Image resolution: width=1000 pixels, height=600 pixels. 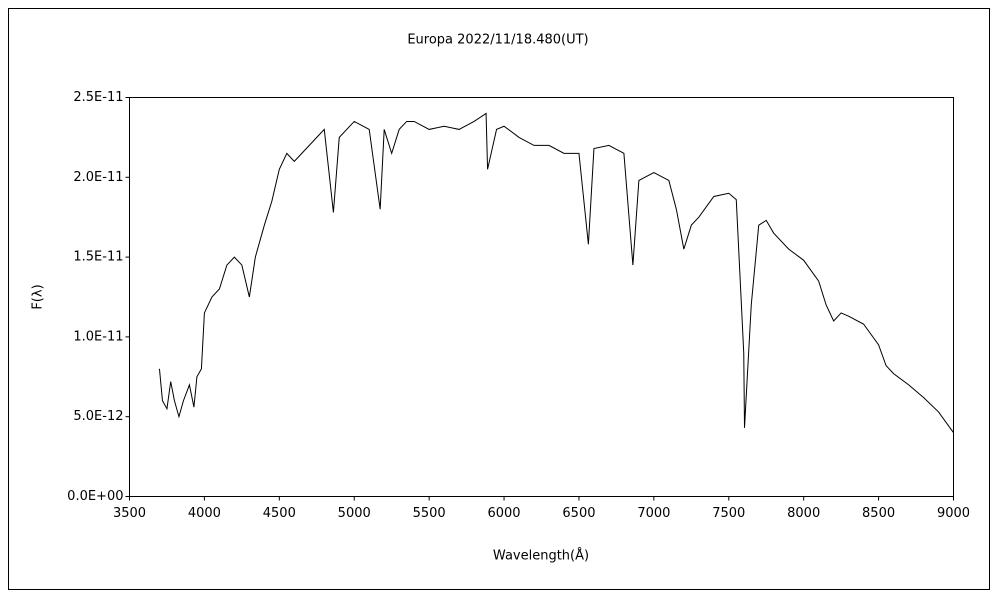 I want to click on x-tick-label: 7000, so click(x=653, y=513).